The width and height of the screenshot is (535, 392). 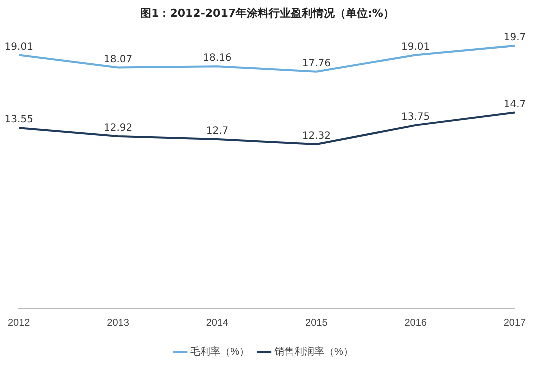 I want to click on x-tick-label: 2012, so click(x=19, y=323).